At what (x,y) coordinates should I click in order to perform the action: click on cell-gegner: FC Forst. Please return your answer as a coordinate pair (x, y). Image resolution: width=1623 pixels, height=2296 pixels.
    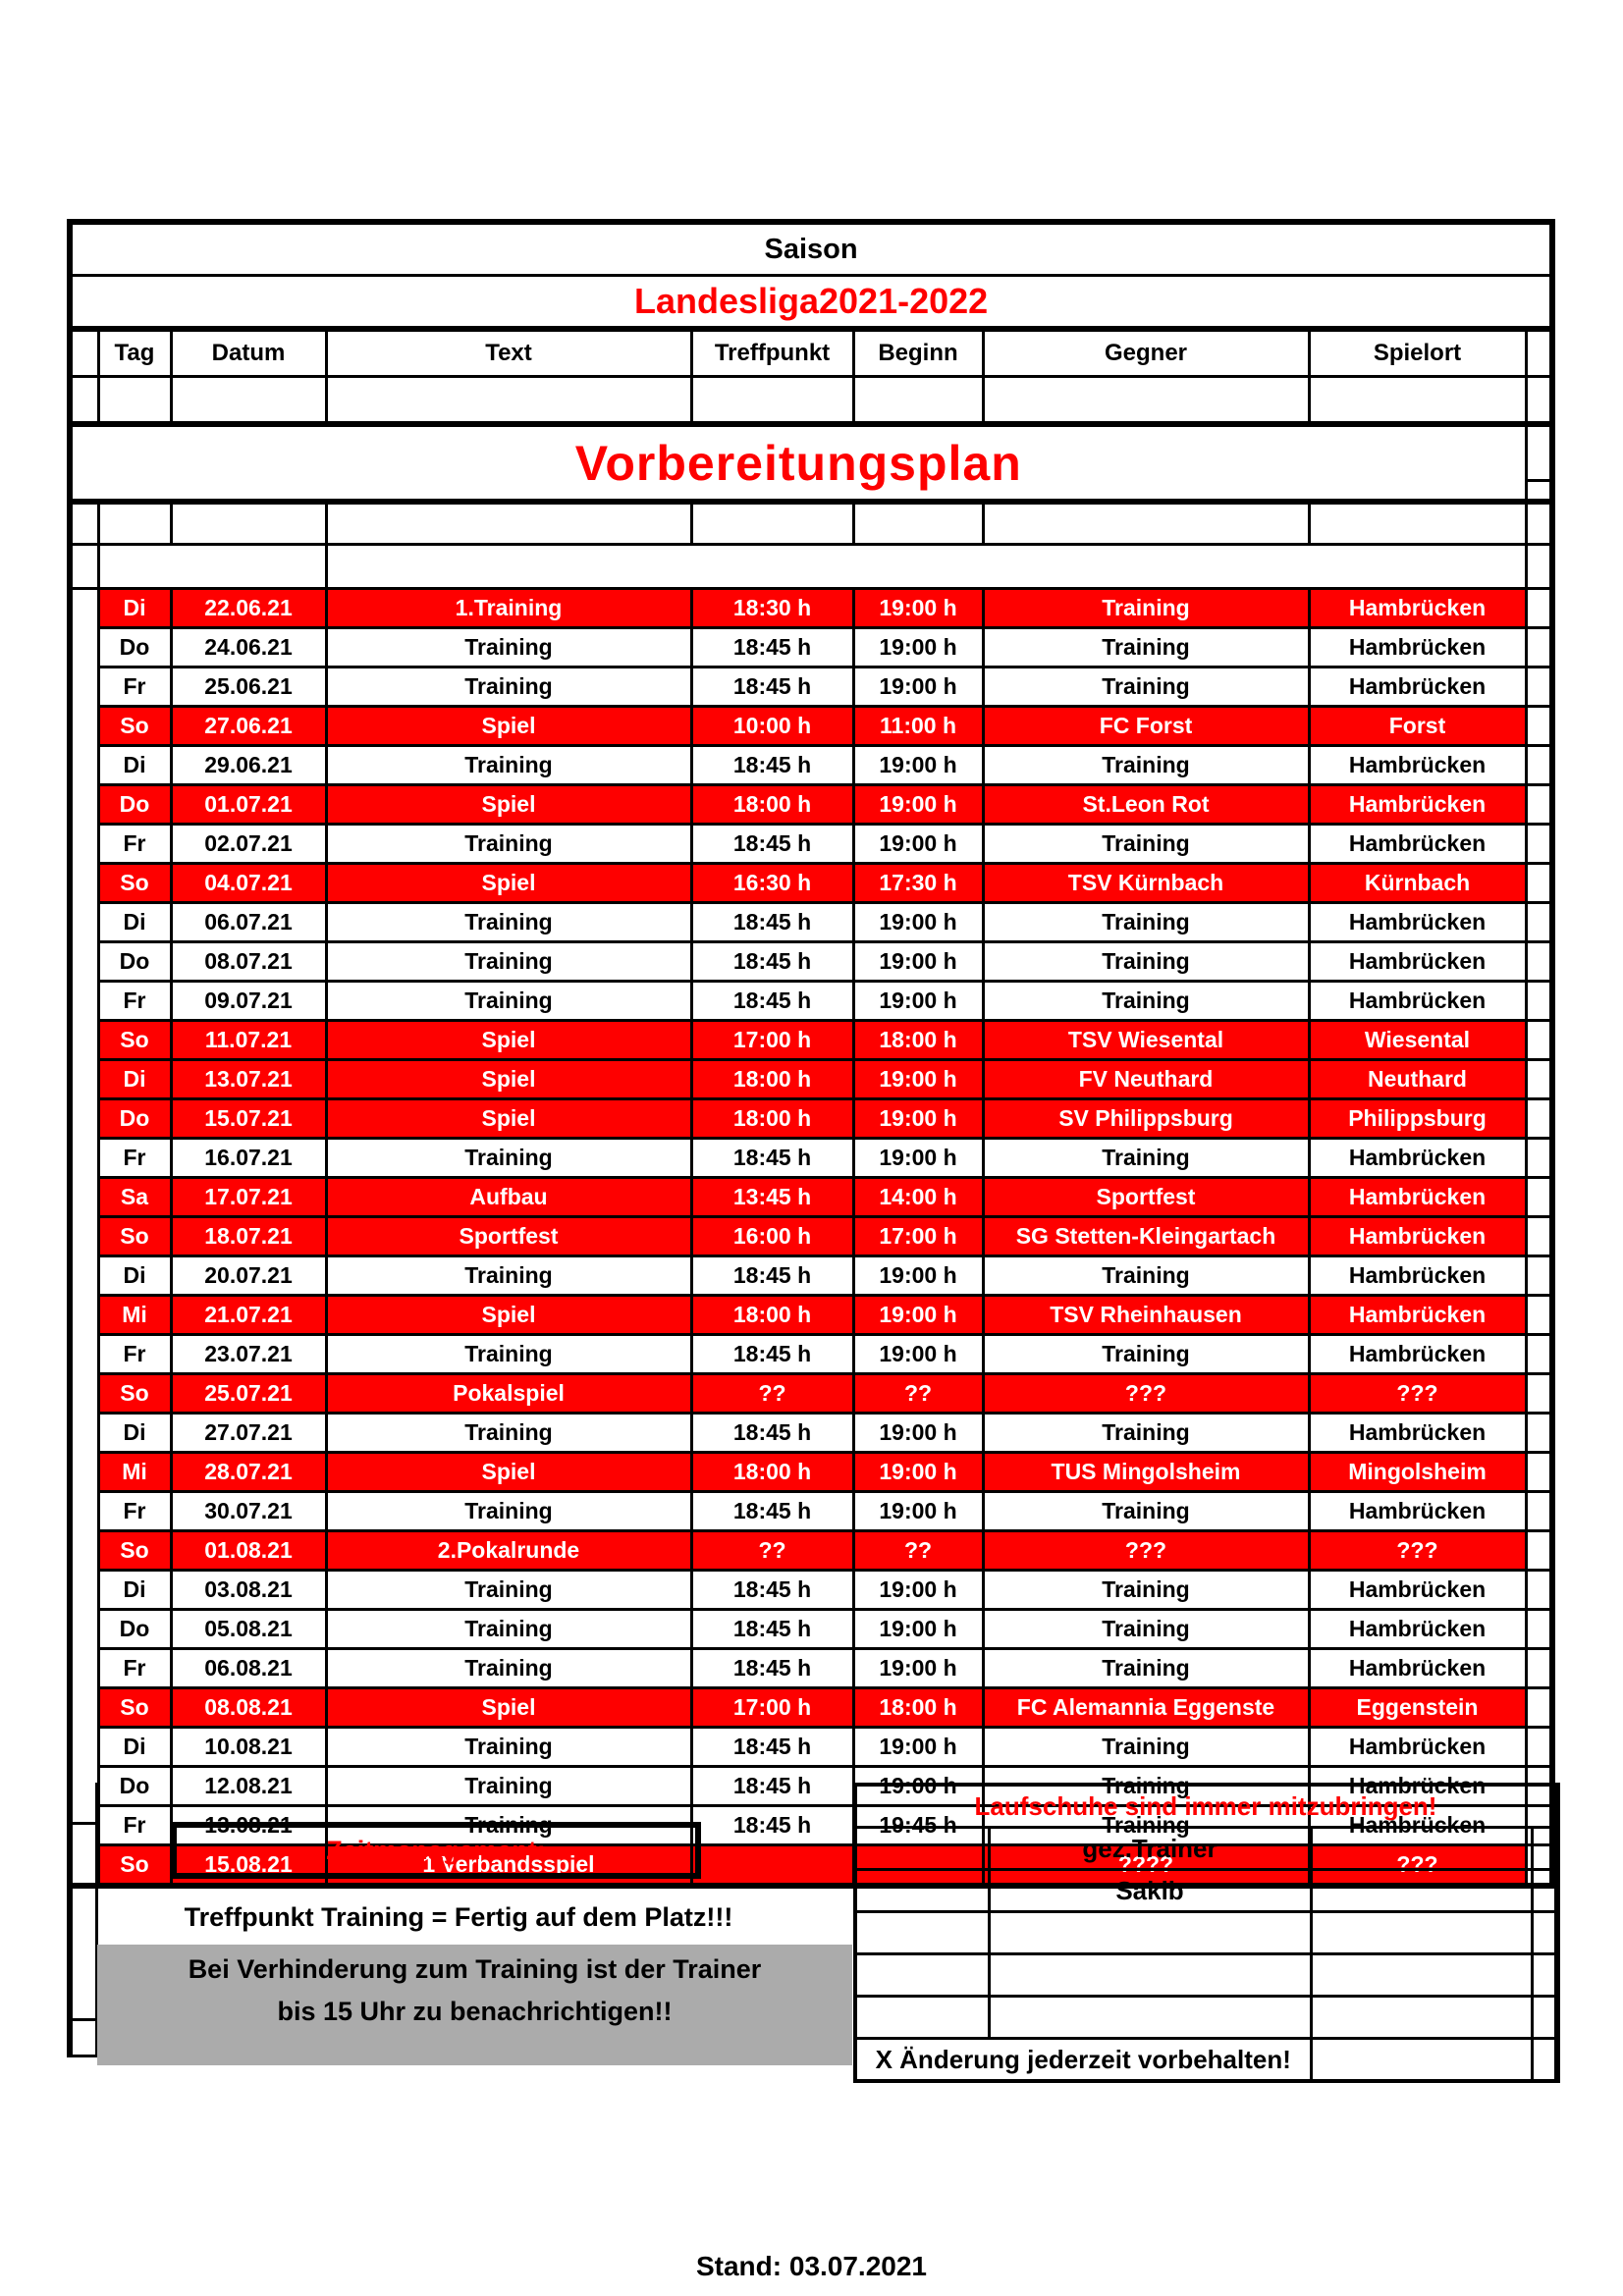
    Looking at the image, I should click on (1146, 726).